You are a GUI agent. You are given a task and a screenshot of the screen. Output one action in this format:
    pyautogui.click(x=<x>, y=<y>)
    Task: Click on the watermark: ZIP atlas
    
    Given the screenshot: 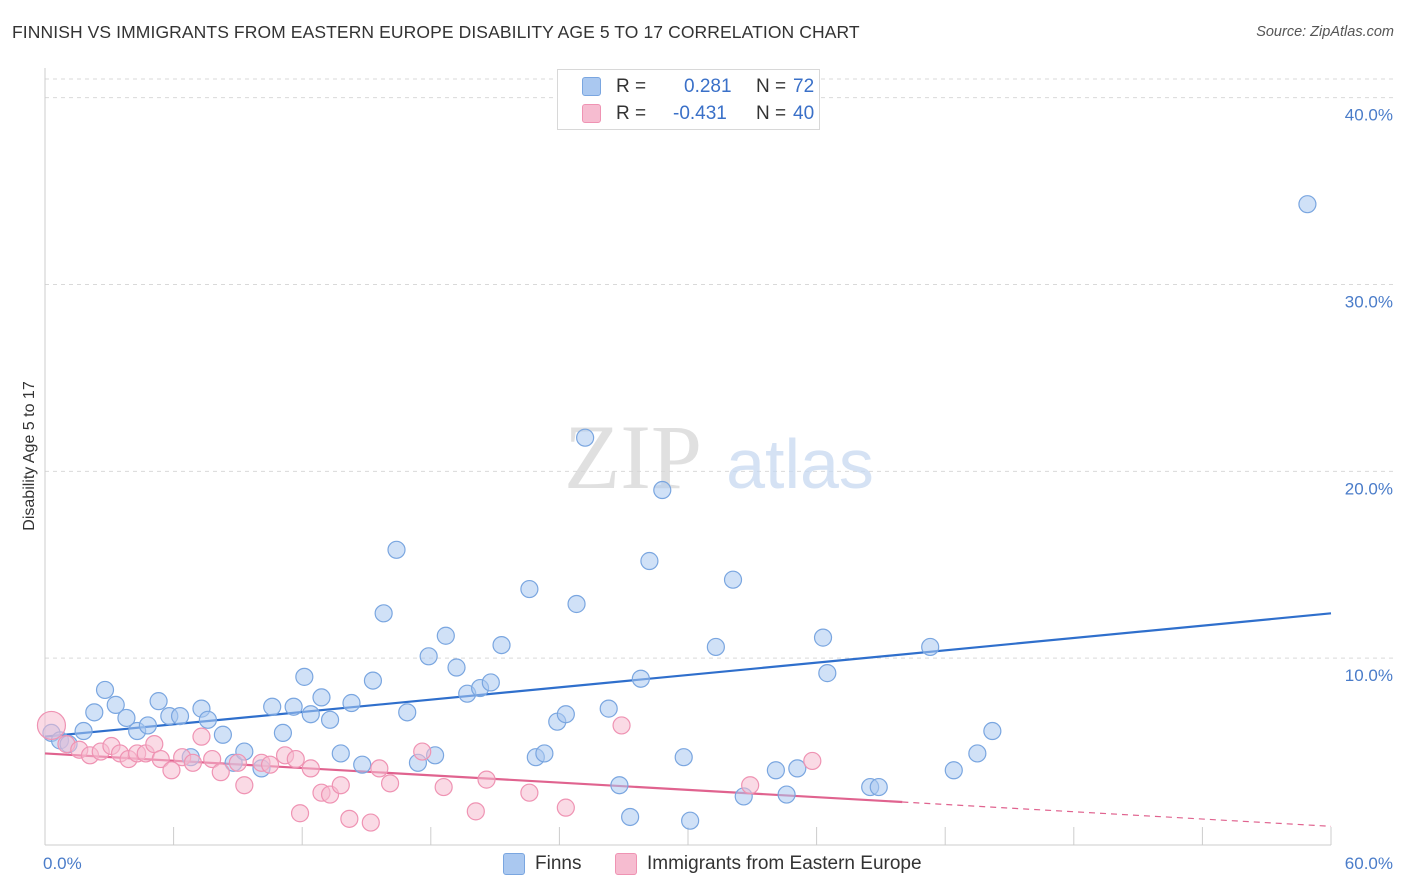 What is the action you would take?
    pyautogui.click(x=719, y=457)
    